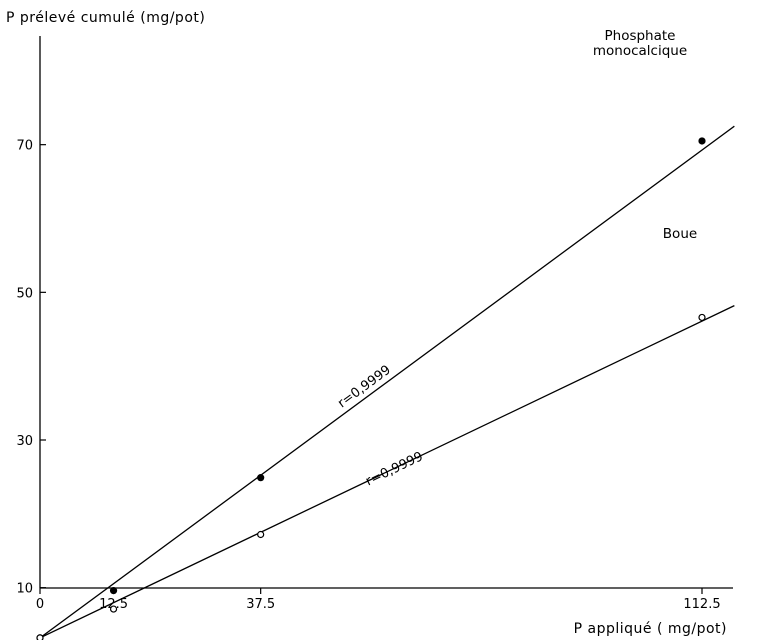  What do you see at coordinates (640, 36) in the screenshot?
I see `series-label: Phosphate` at bounding box center [640, 36].